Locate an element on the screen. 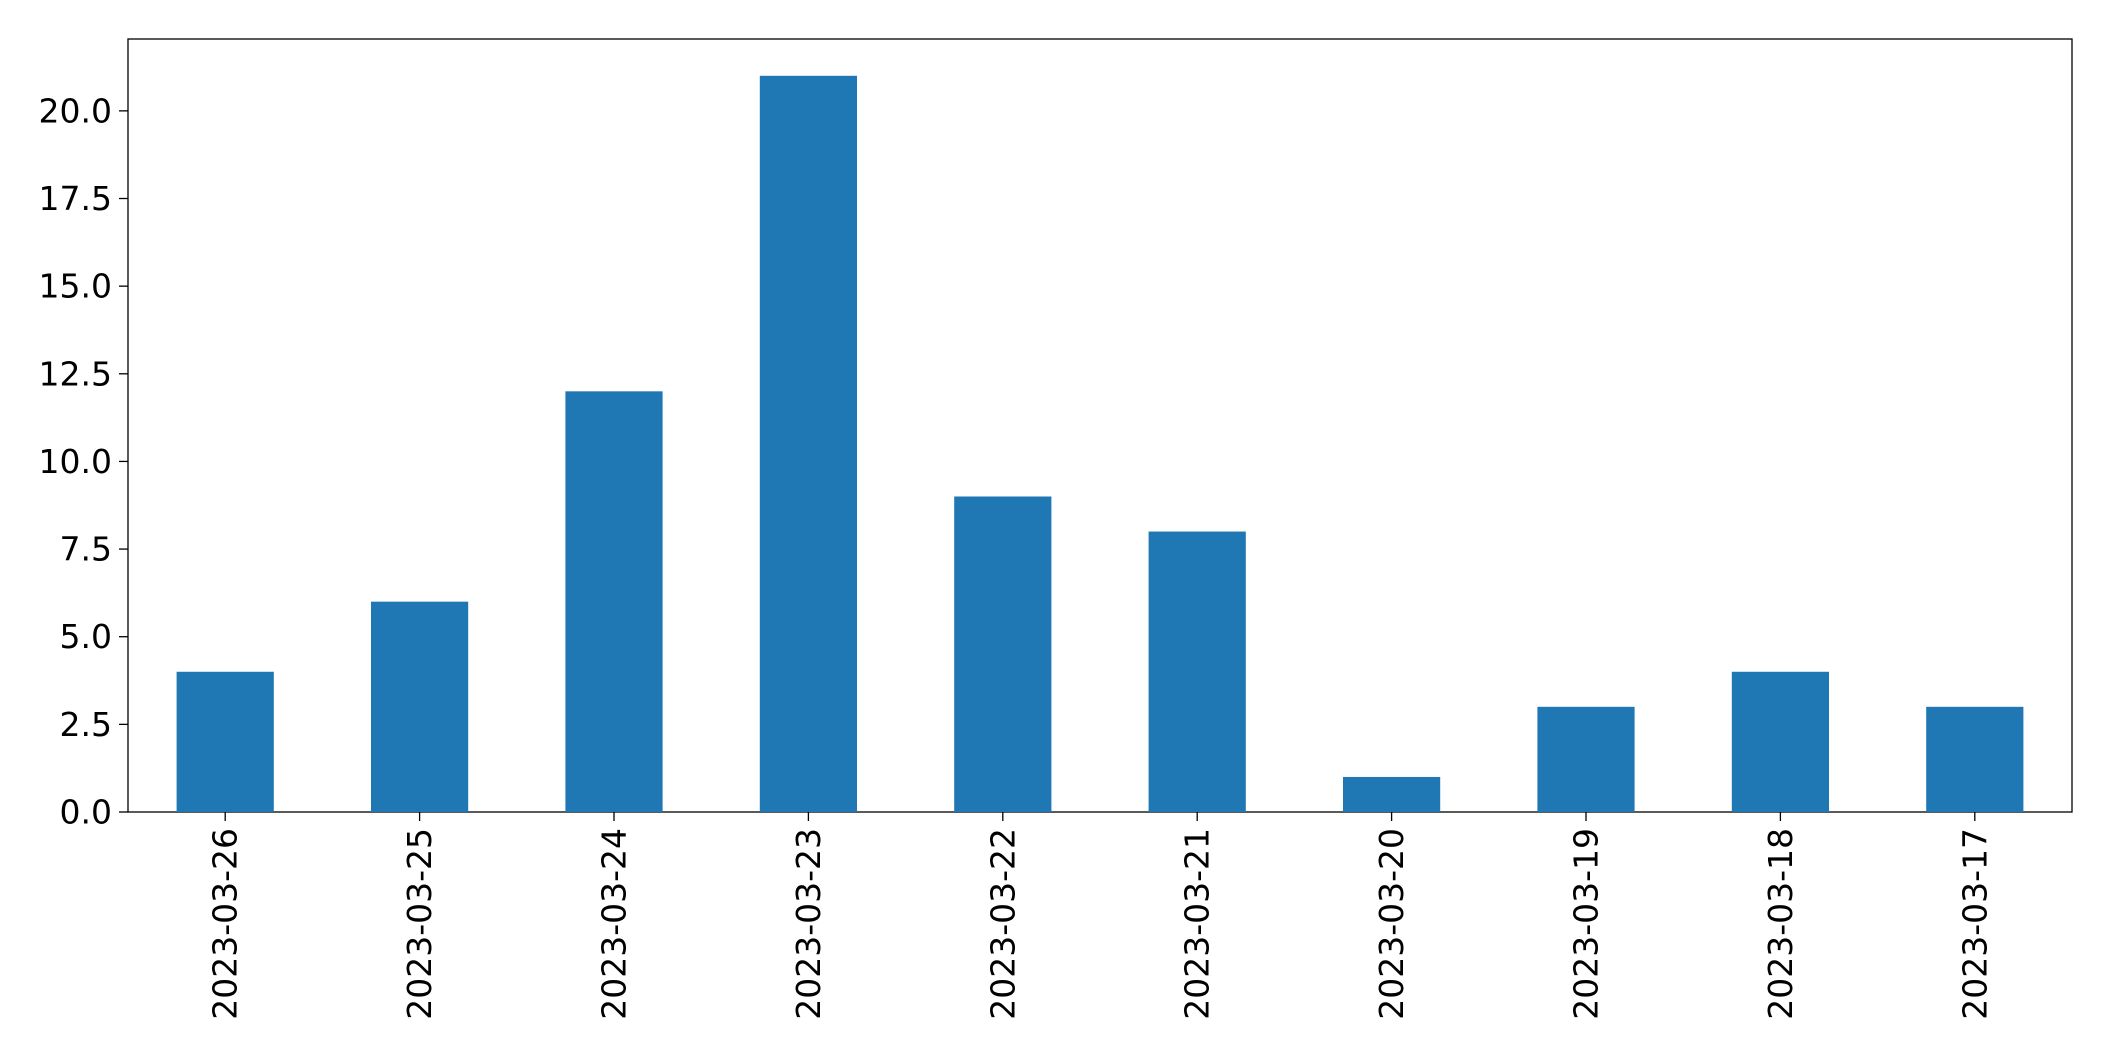 Image resolution: width=2104 pixels, height=1061 pixels. x-tick-label: 2023-03-20 is located at coordinates (1391, 924).